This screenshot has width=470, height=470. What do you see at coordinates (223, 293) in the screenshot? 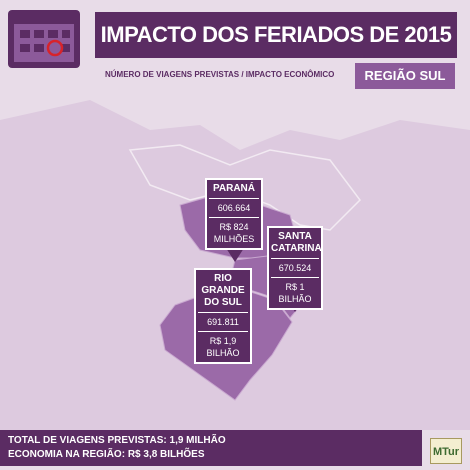
I see `state-name: RIO GRANDE DO SUL` at bounding box center [223, 293].